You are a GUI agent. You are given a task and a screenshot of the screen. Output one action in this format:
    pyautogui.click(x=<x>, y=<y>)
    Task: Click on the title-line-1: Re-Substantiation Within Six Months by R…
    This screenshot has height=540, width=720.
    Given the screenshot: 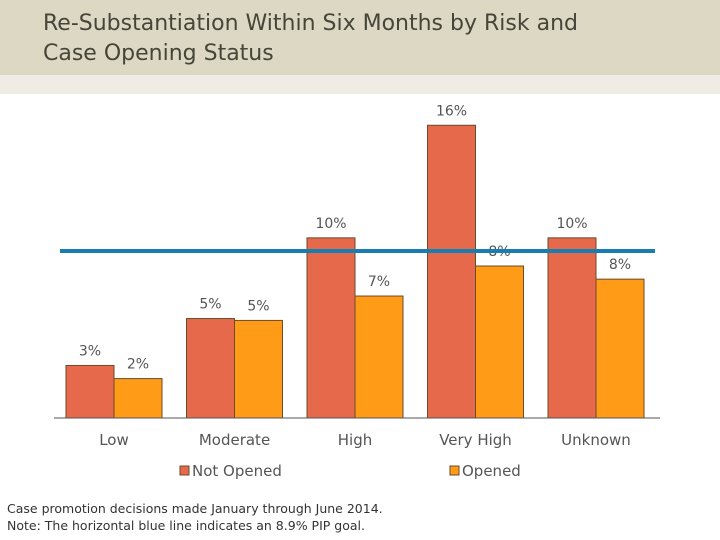 What is the action you would take?
    pyautogui.click(x=310, y=23)
    